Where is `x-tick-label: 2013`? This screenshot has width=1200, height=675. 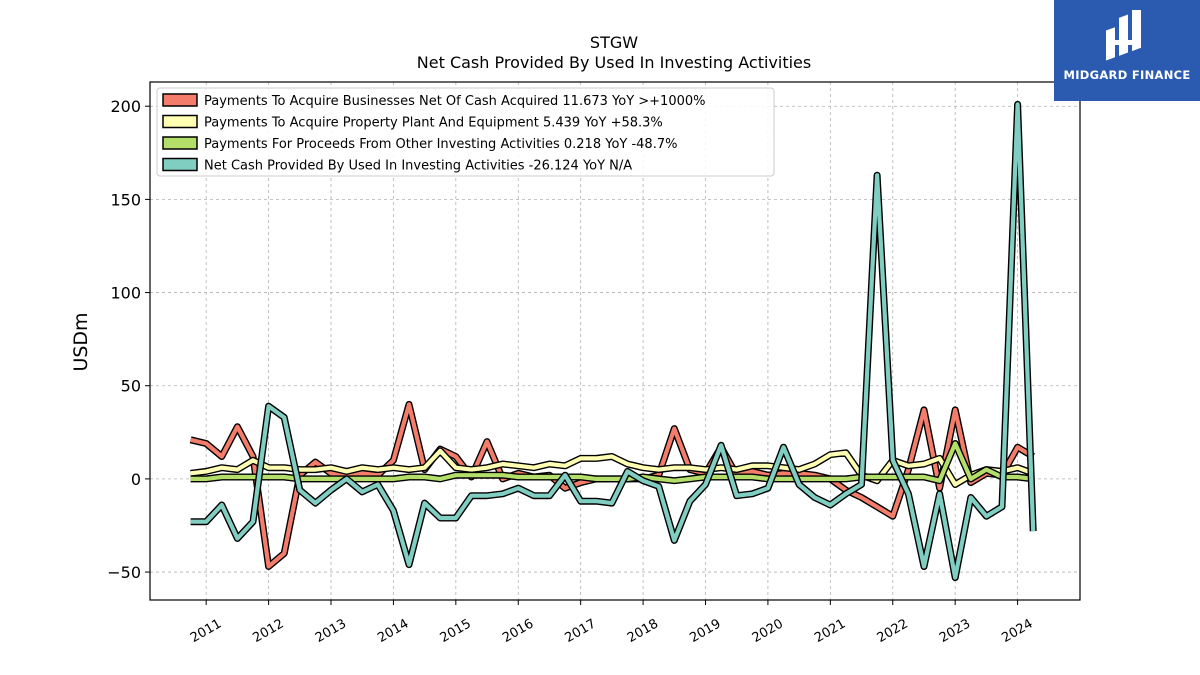
x-tick-label: 2013 is located at coordinates (331, 631).